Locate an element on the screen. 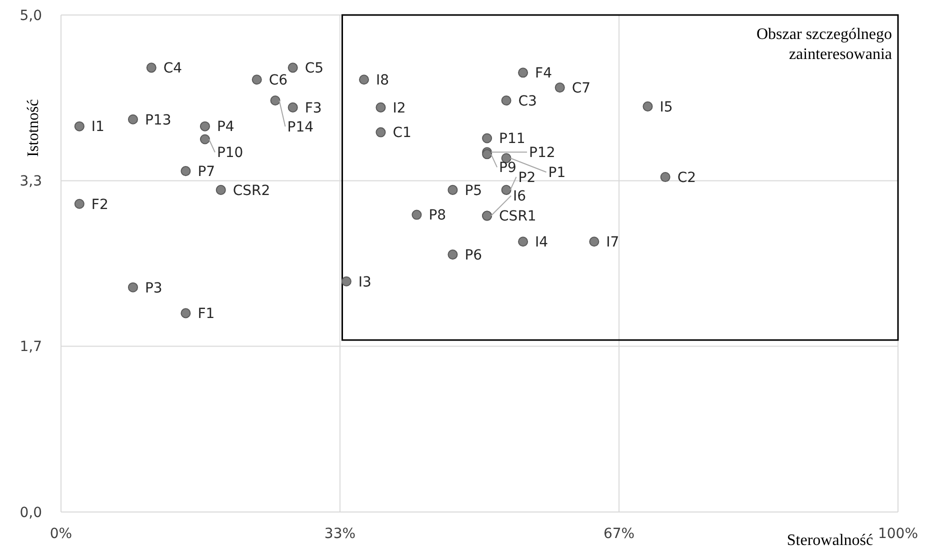  y-tick-label: 1,7 is located at coordinates (31, 347).